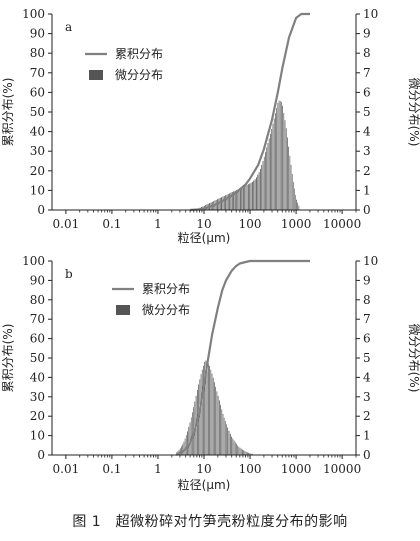 This screenshot has height=541, width=420. What do you see at coordinates (249, 155) in the screenshot?
I see `differential-bars` at bounding box center [249, 155].